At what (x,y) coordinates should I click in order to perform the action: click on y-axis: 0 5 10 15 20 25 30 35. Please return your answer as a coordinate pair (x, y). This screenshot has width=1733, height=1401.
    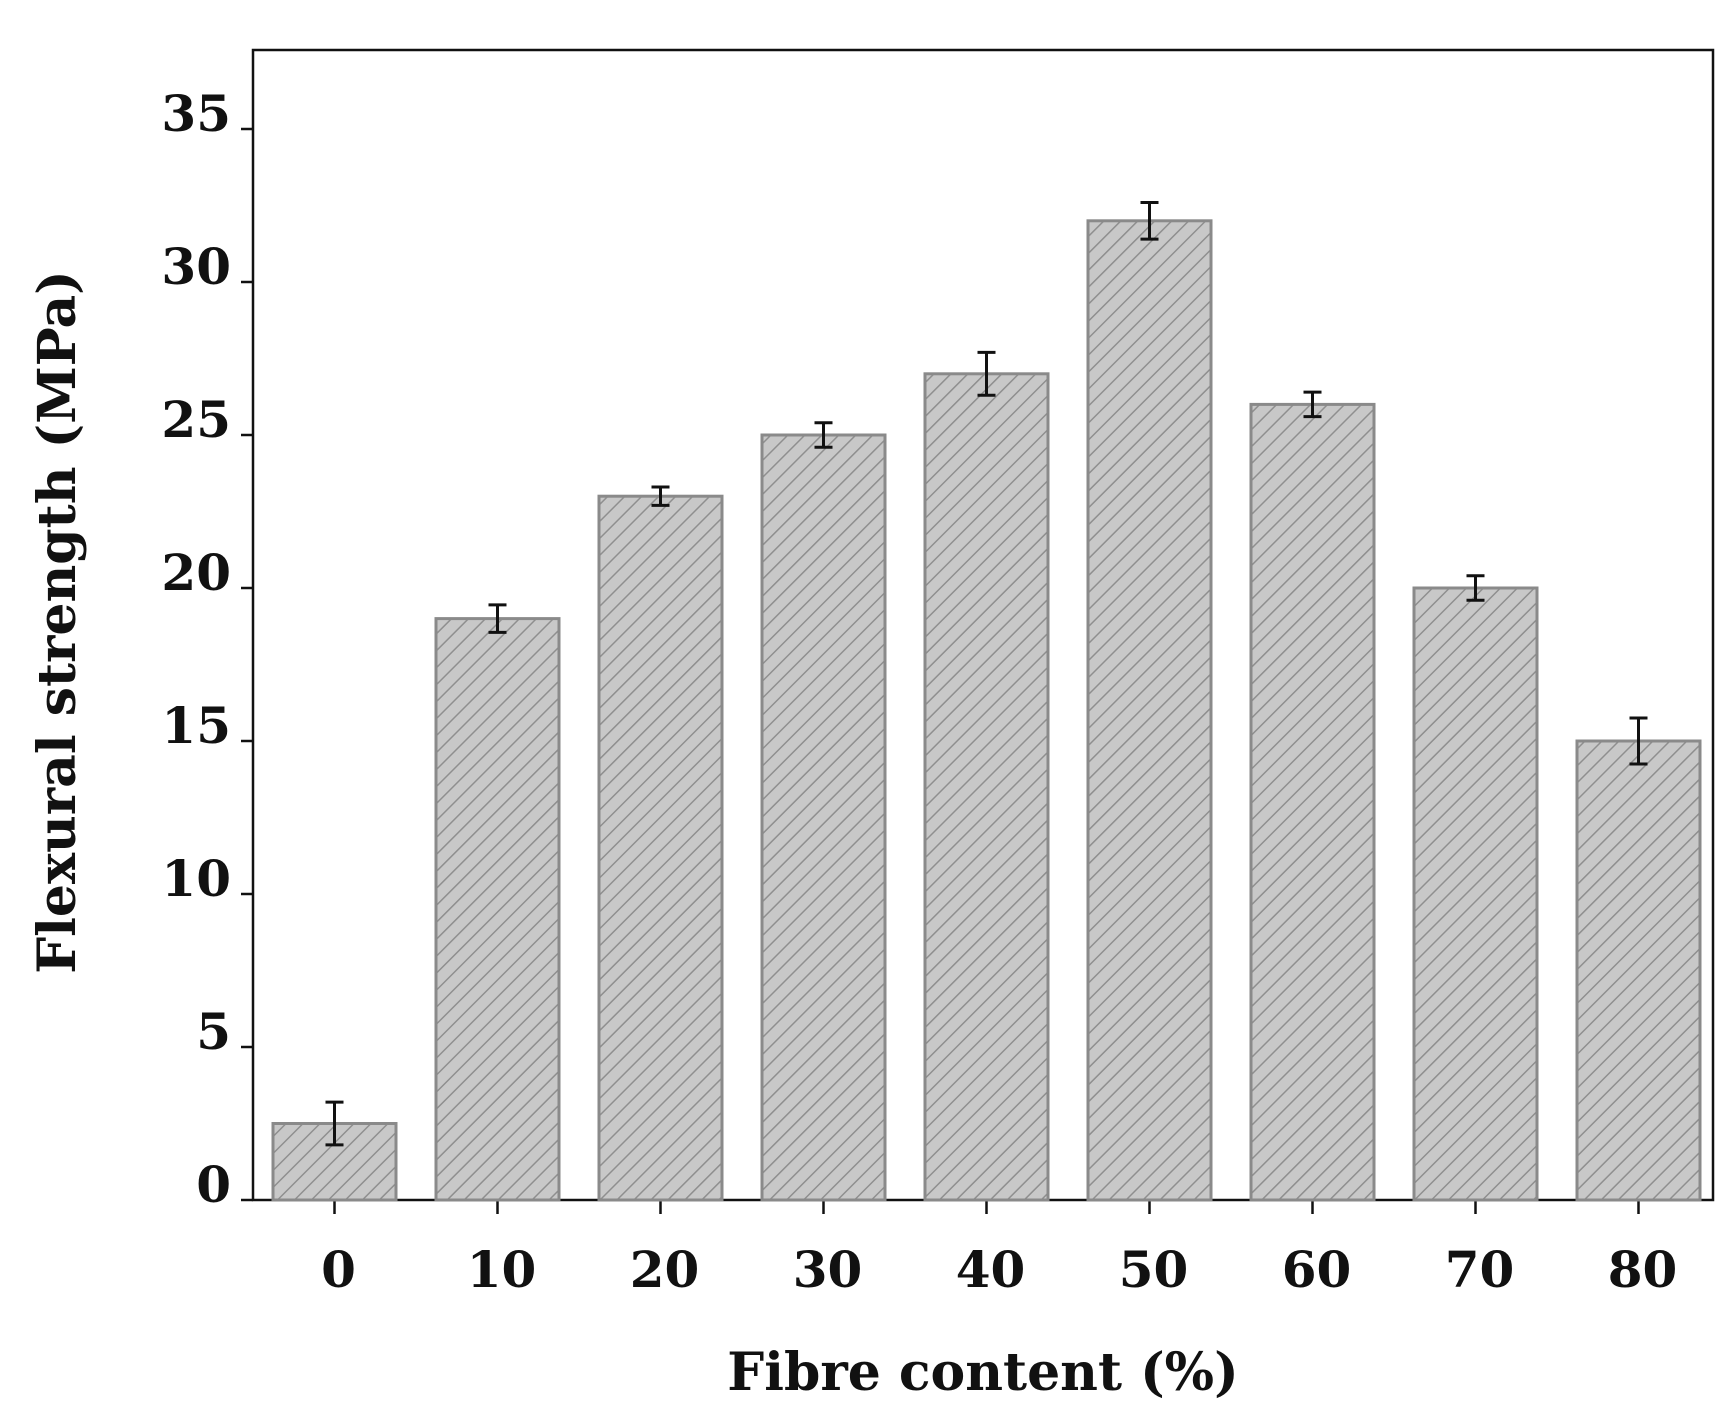
    Looking at the image, I should click on (207, 649).